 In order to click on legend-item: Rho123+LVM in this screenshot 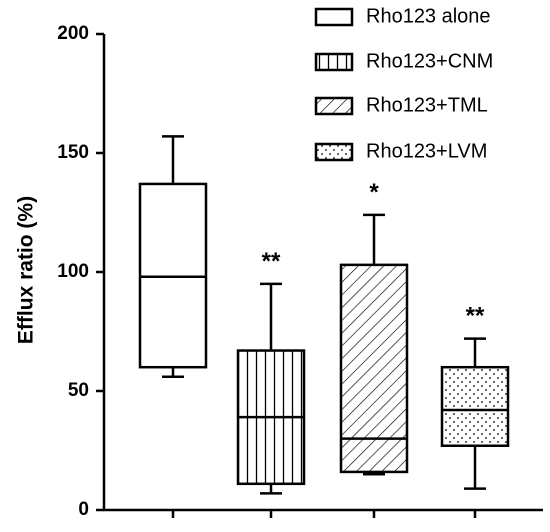, I will do `click(400, 151)`.